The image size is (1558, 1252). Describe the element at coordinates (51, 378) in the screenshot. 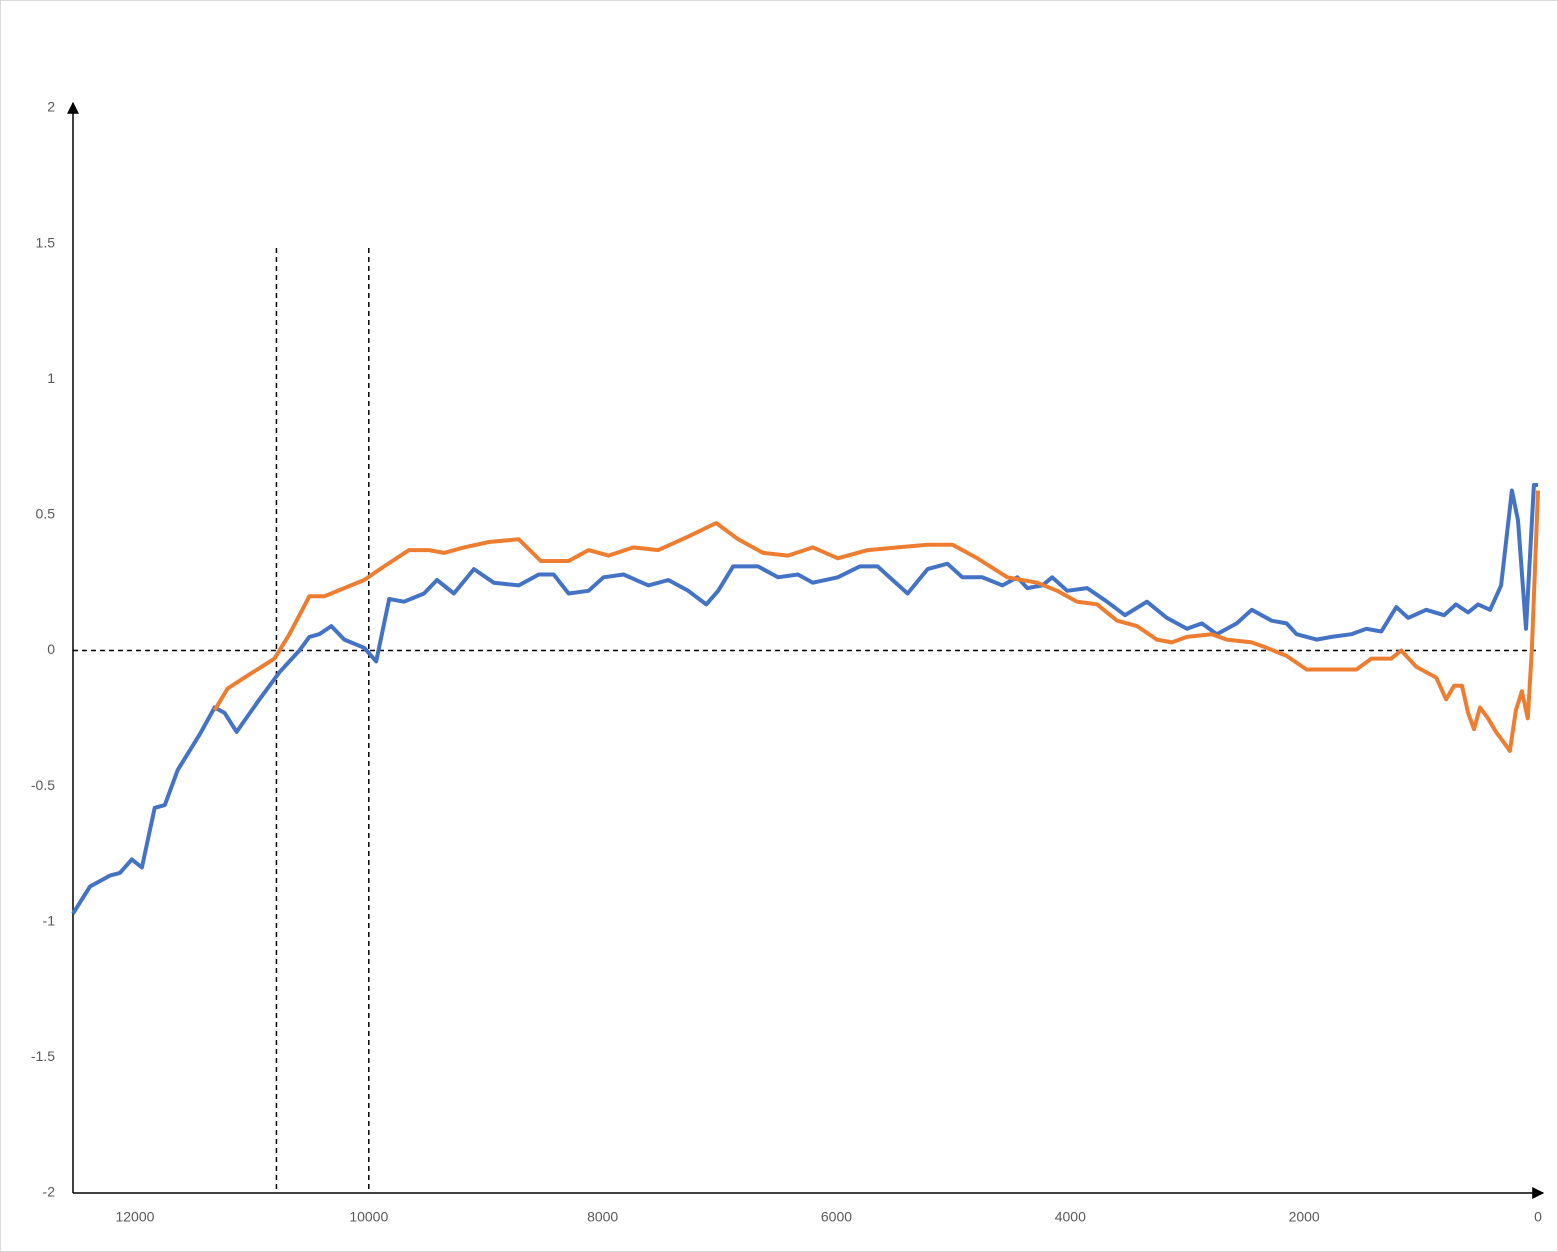

I see `y-tick-label: 1` at that location.